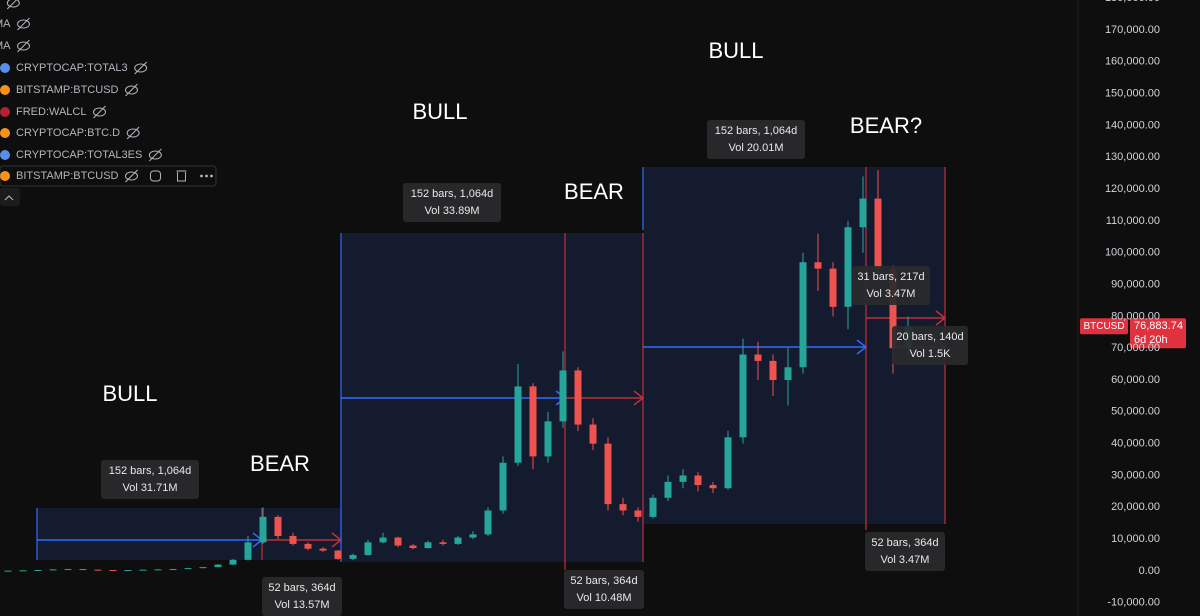  I want to click on measure-label: Vol 13.57M, so click(301, 605).